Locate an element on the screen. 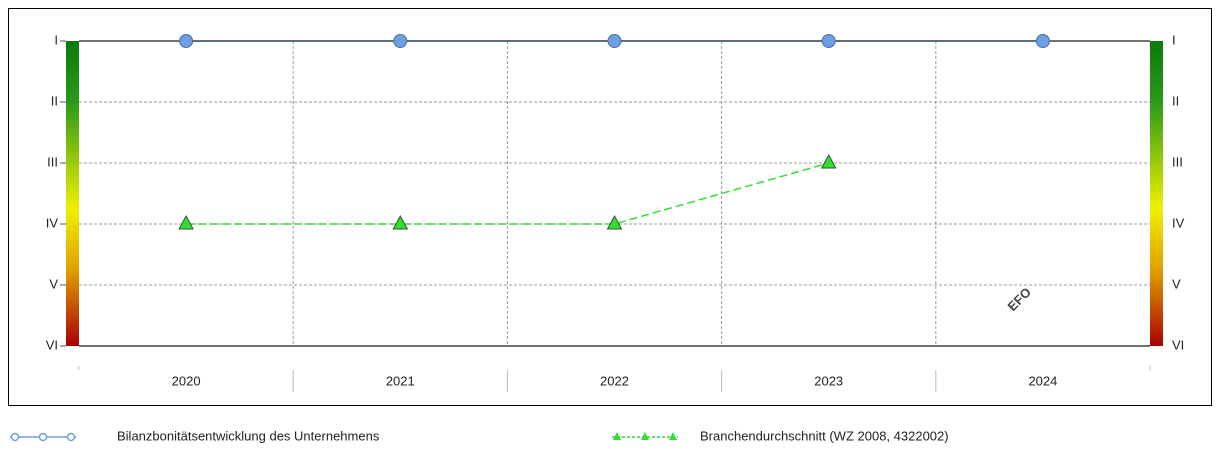  y-tick-label: IV is located at coordinates (52, 222).